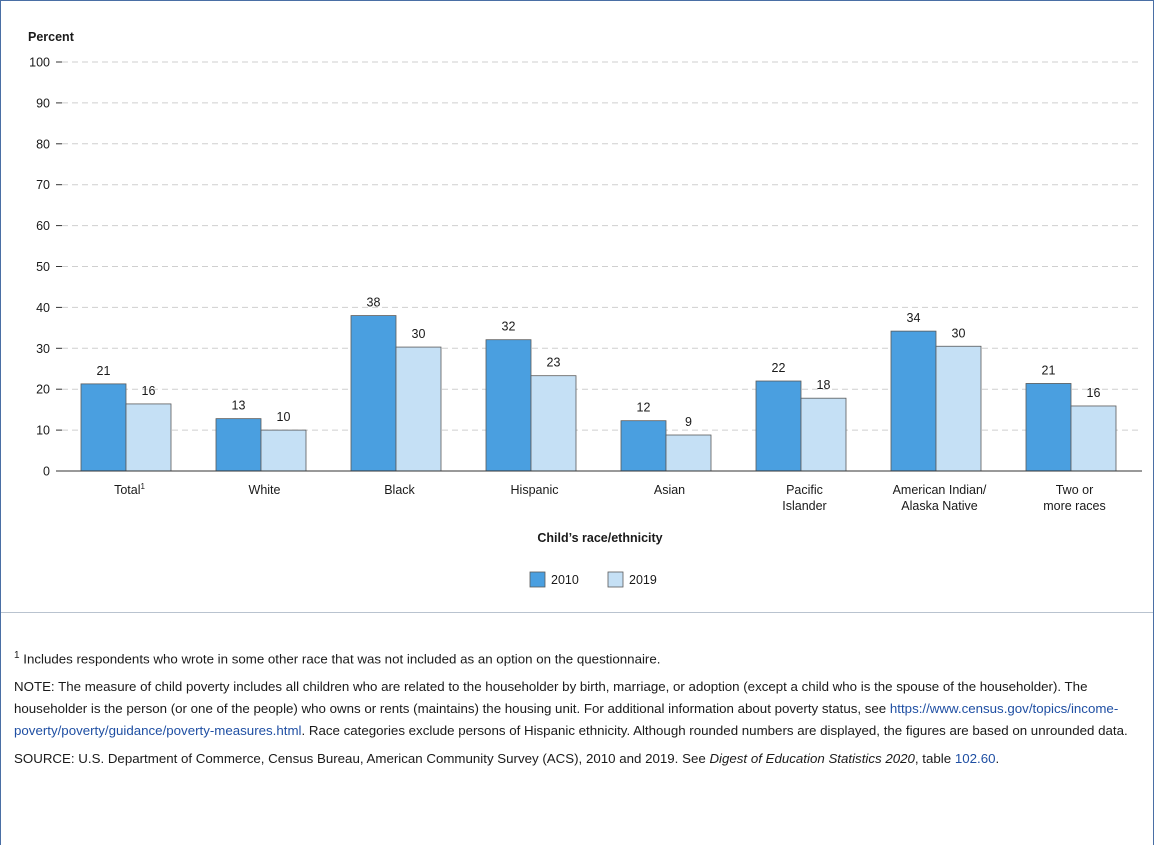 The height and width of the screenshot is (846, 1154). Describe the element at coordinates (399, 490) in the screenshot. I see `x-tick-label: Black` at that location.